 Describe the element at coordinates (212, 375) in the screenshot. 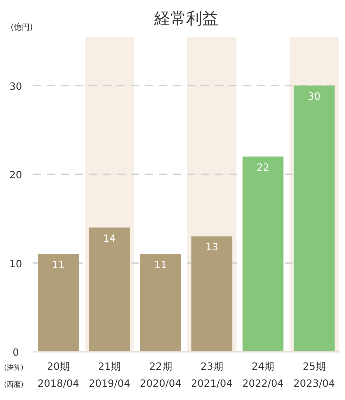

I see `x-tick-label: 23期 2021/04` at that location.